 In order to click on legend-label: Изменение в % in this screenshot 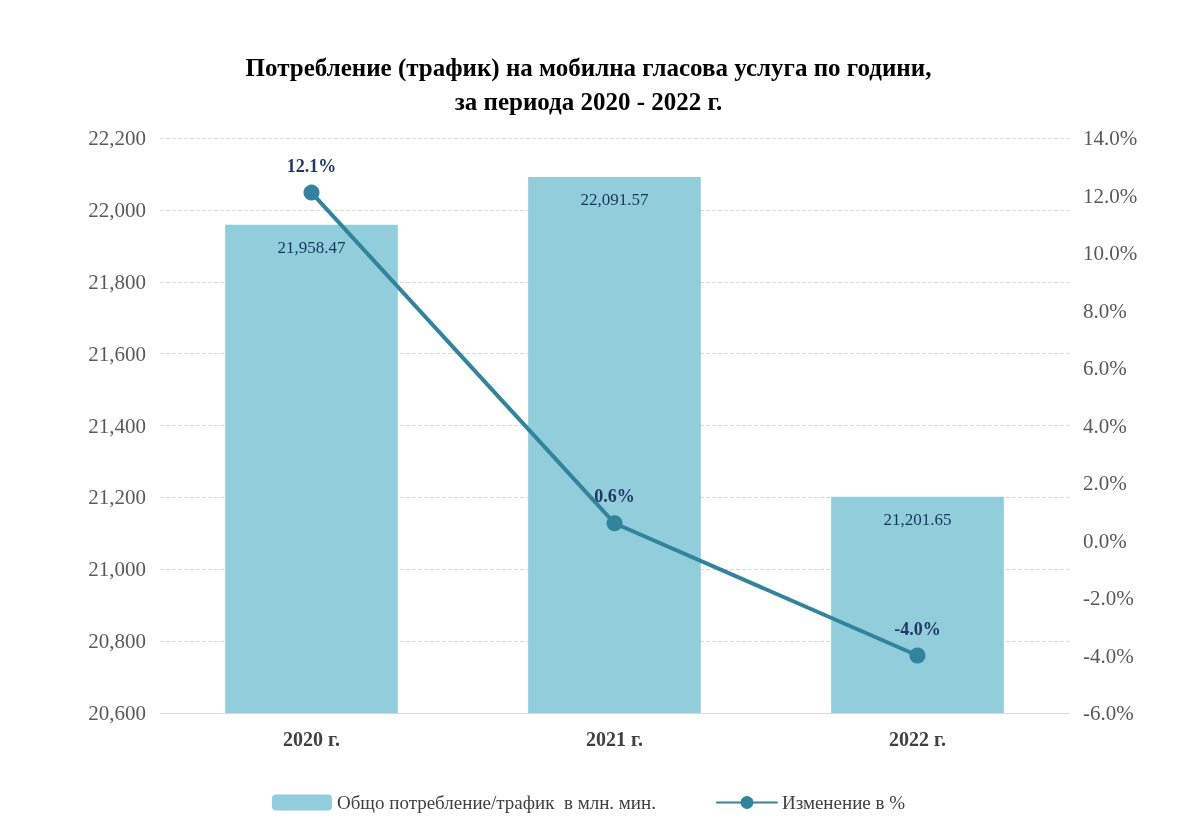, I will do `click(843, 802)`.